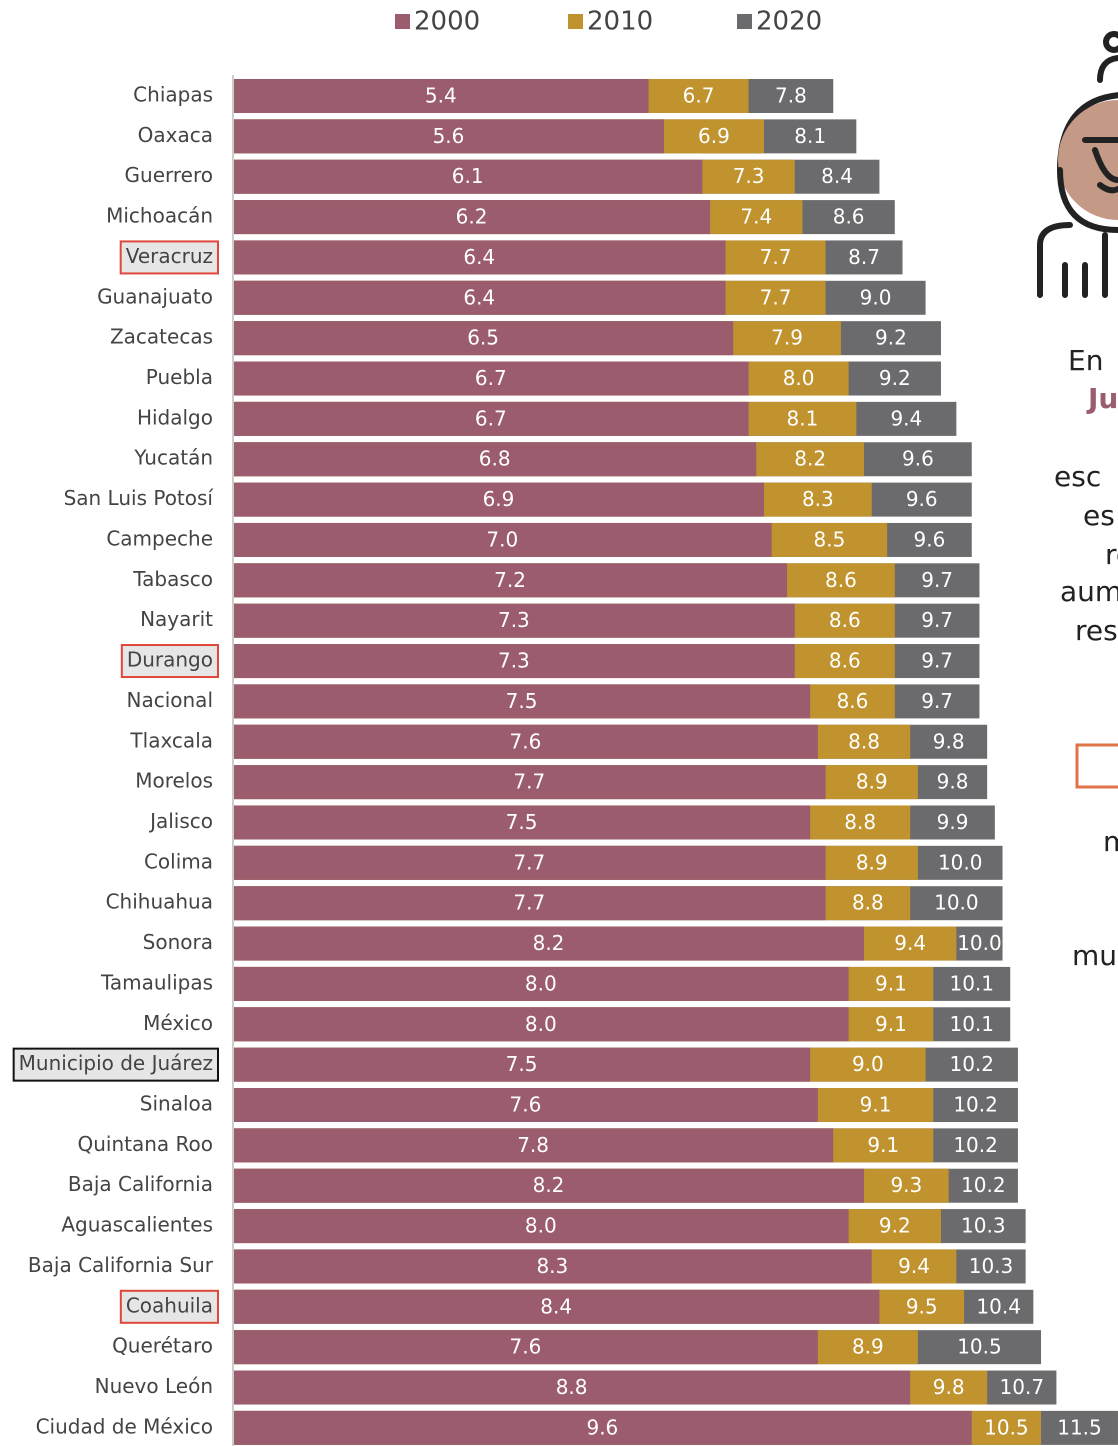  Describe the element at coordinates (891, 338) in the screenshot. I see `value-label: 9.2` at that location.